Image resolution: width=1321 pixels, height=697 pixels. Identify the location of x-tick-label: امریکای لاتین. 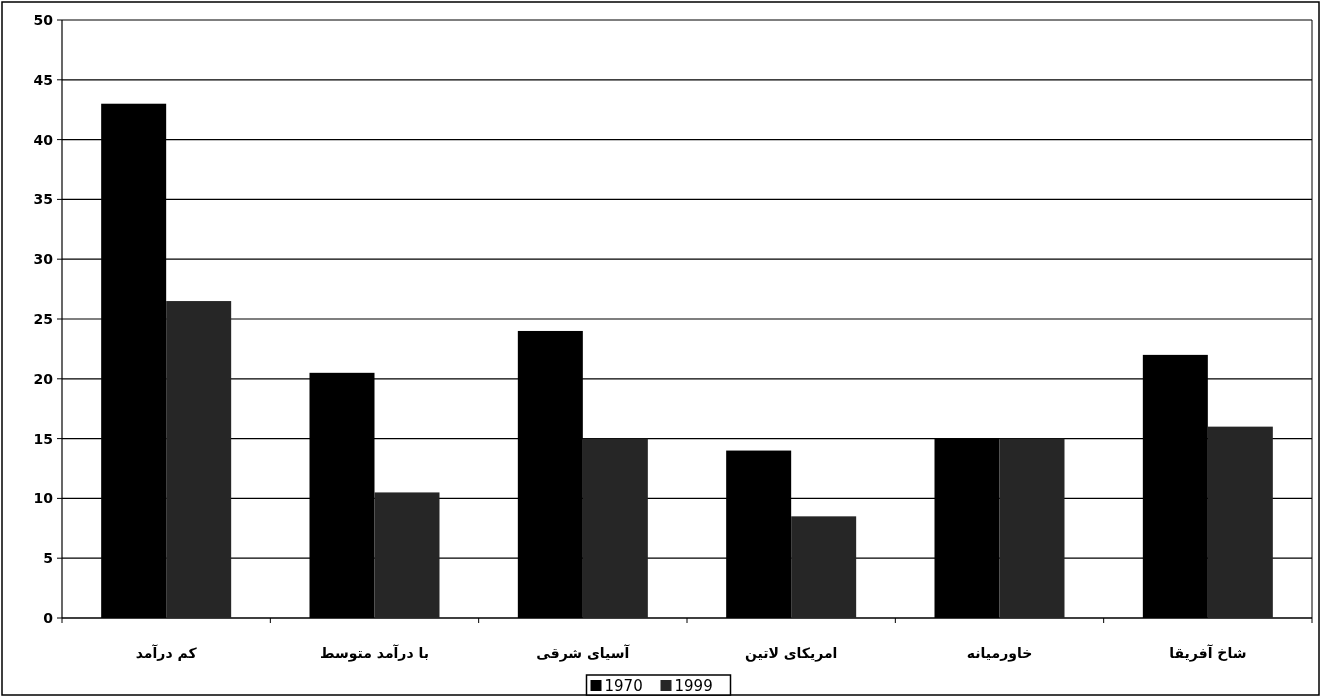
(791, 653).